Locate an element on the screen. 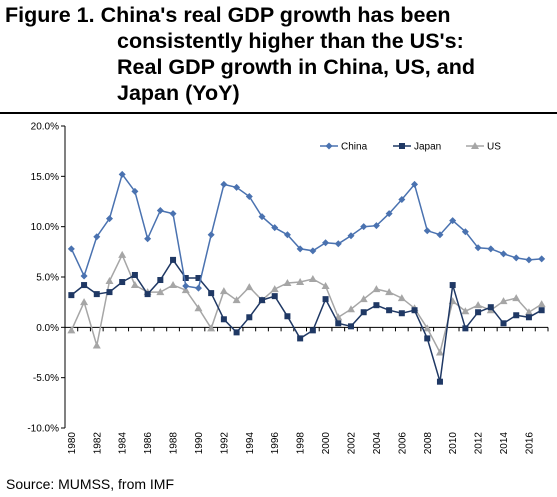 This screenshot has height=497, width=557. x-tick-label: 1986 is located at coordinates (148, 443).